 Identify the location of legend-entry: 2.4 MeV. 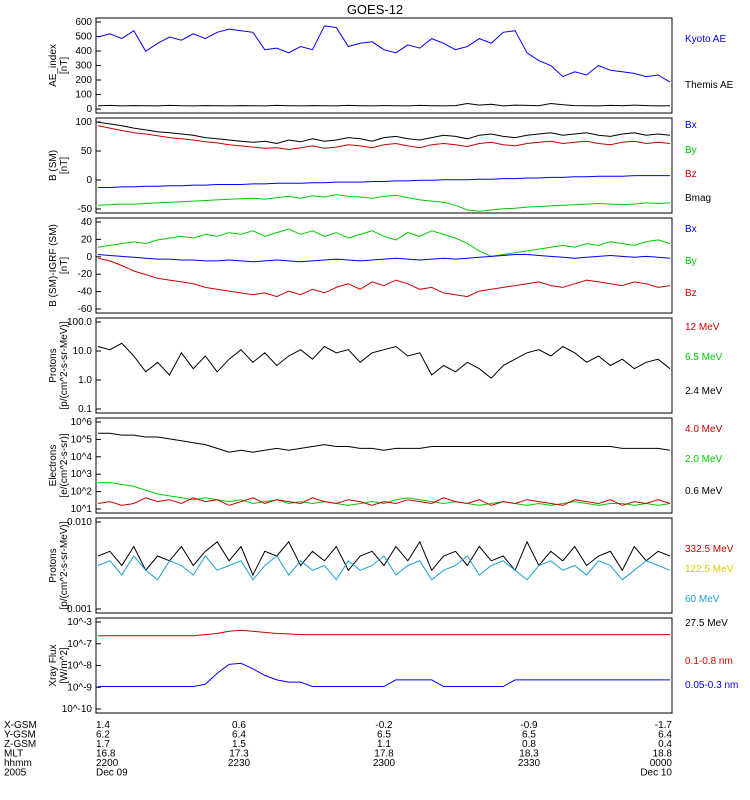
(704, 391).